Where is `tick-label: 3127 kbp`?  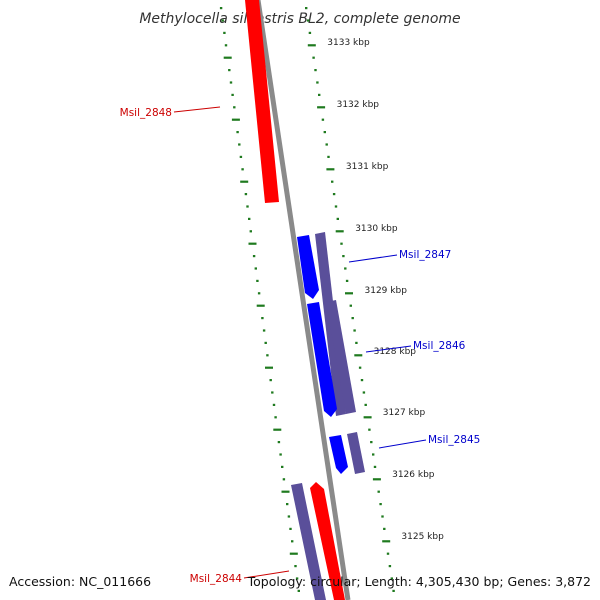 tick-label: 3127 kbp is located at coordinates (404, 413).